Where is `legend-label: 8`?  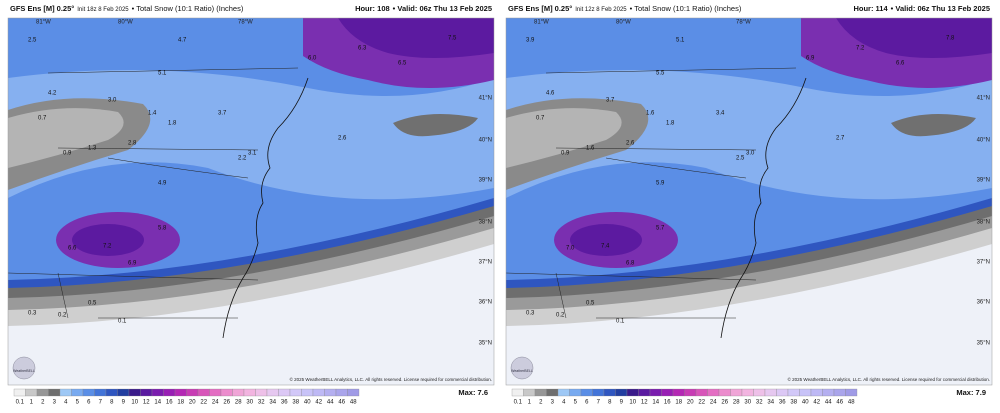 legend-label: 8 is located at coordinates (610, 403).